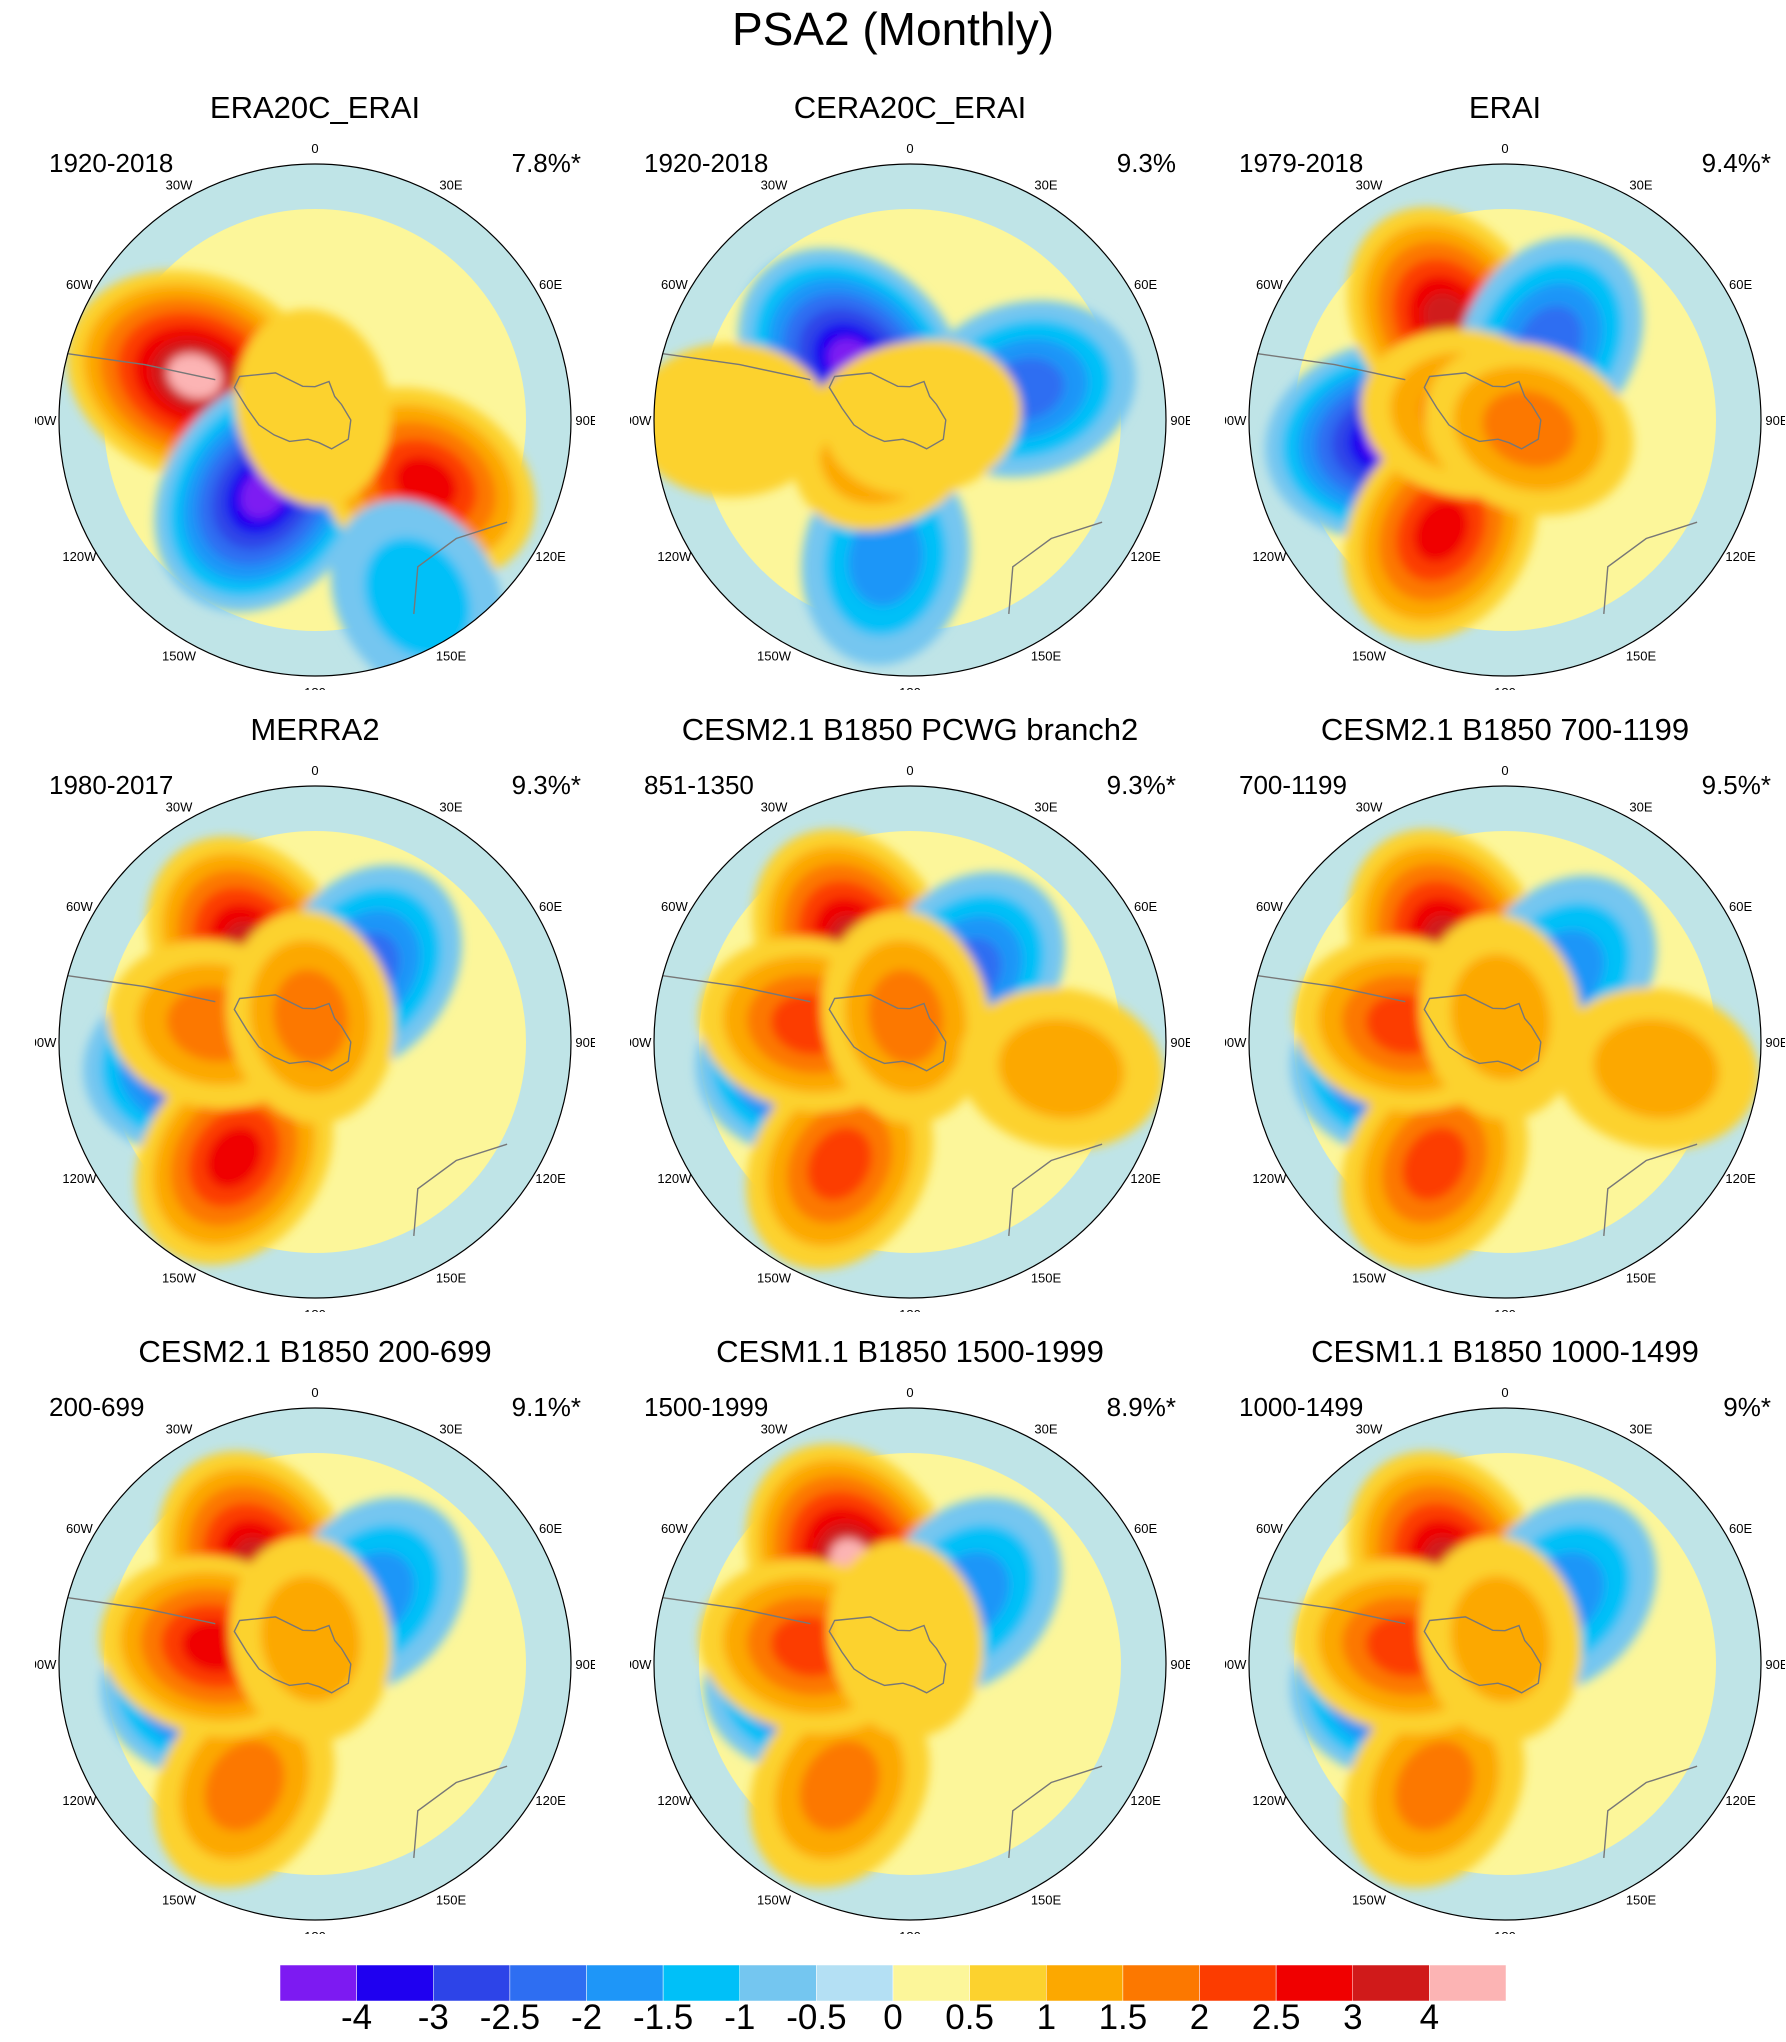 This screenshot has width=1786, height=2042. What do you see at coordinates (357, 2017) in the screenshot?
I see `colorbar-tick-label: -4` at bounding box center [357, 2017].